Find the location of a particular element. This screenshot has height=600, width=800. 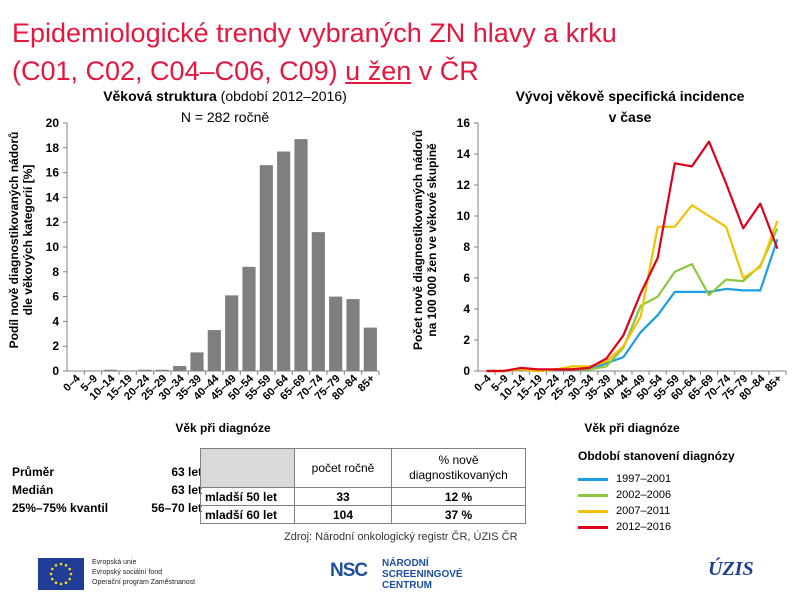

left-chart-title: Věková struktura (období 2012–2016) is located at coordinates (225, 96).